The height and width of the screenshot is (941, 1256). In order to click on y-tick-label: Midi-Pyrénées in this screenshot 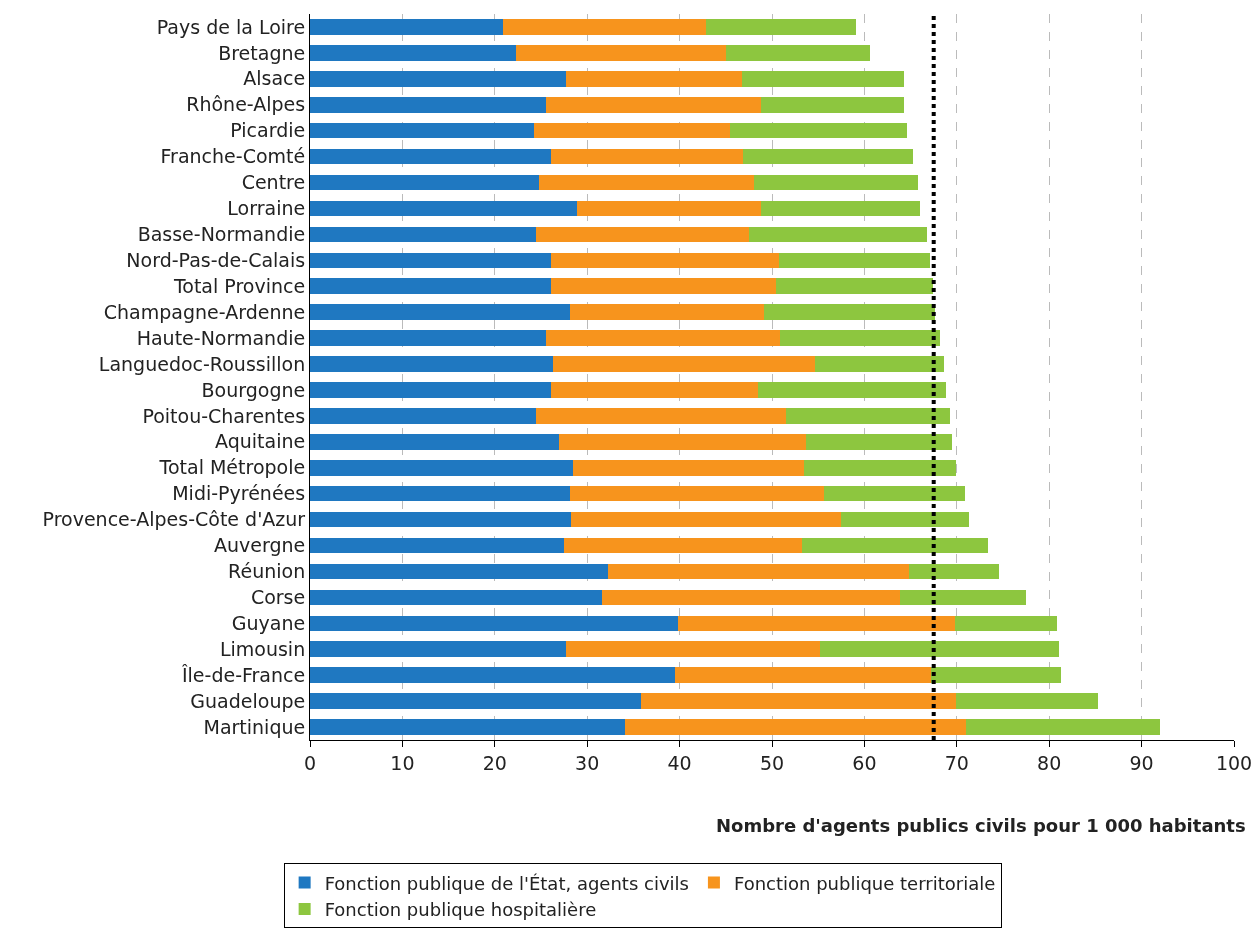, I will do `click(239, 493)`.